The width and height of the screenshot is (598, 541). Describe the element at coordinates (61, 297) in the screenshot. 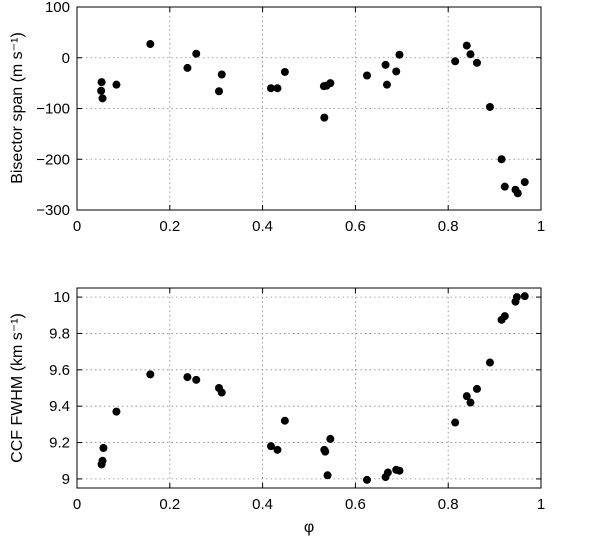

I see `y-tick-label: 10` at that location.